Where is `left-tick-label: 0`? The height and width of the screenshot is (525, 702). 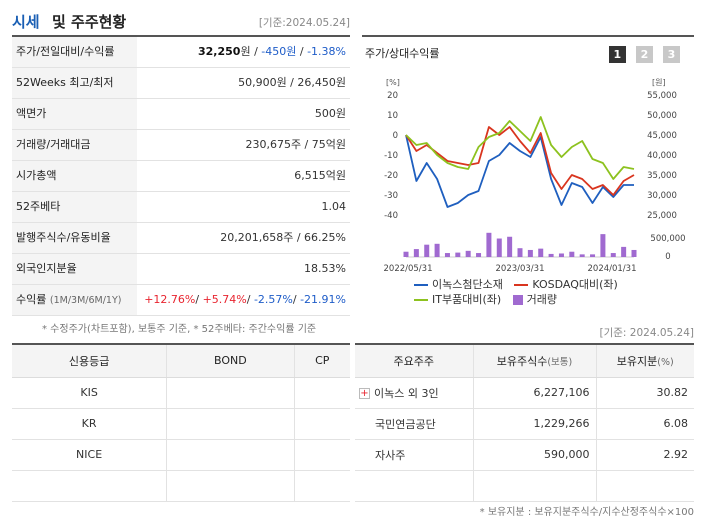 left-tick-label: 0 is located at coordinates (395, 136).